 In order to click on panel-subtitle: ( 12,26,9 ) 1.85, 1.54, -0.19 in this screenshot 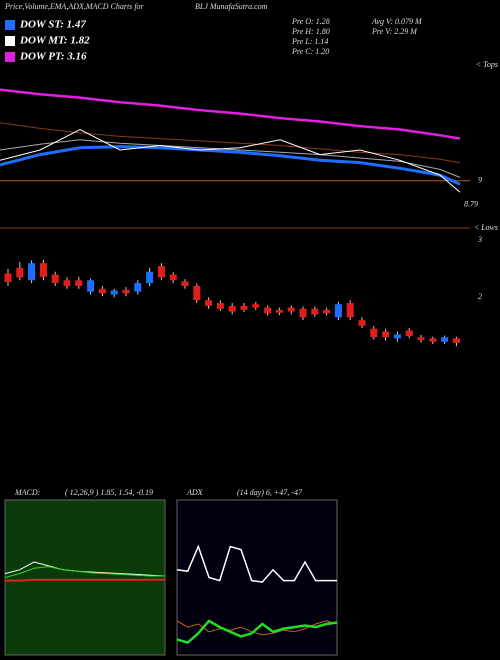, I will do `click(109, 492)`.